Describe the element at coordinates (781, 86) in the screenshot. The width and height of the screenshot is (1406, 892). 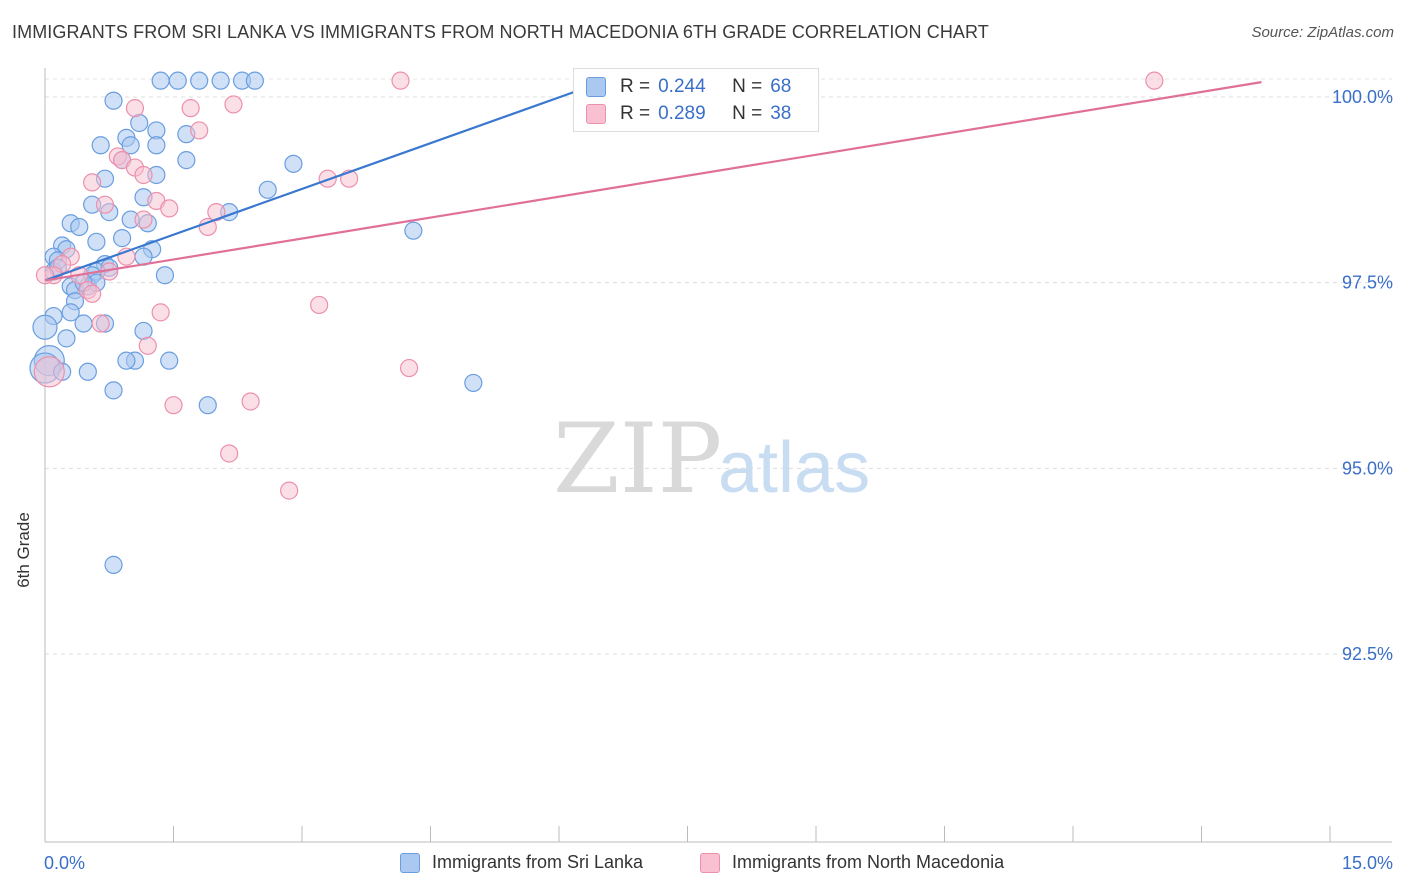
I see `legend-n-value: 68` at that location.